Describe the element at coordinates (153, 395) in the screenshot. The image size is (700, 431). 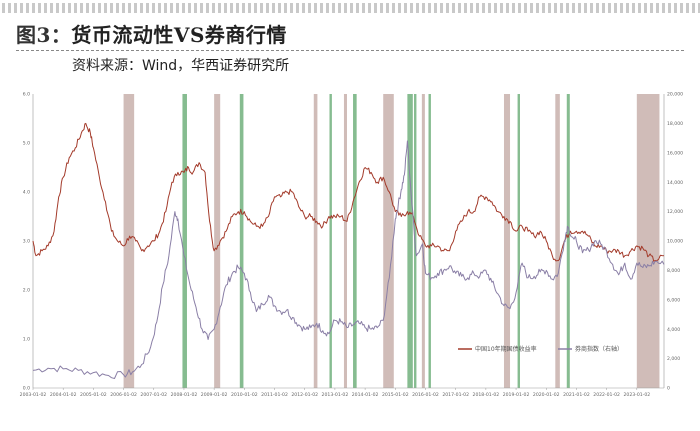
I see `x-tick-label: 2007-01-02` at that location.